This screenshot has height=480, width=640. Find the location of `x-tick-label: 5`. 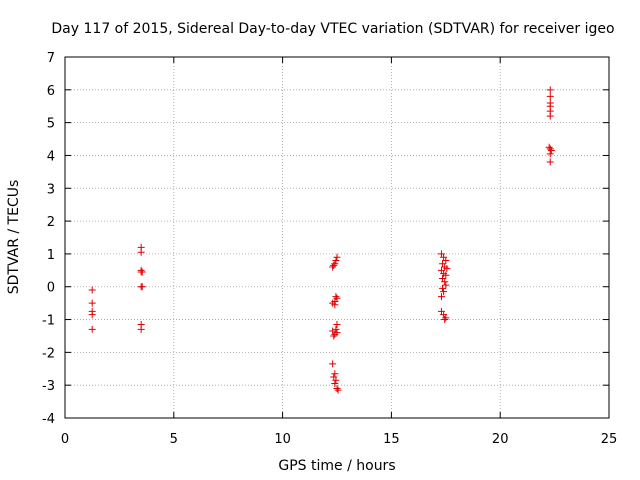

x-tick-label: 5 is located at coordinates (174, 439).